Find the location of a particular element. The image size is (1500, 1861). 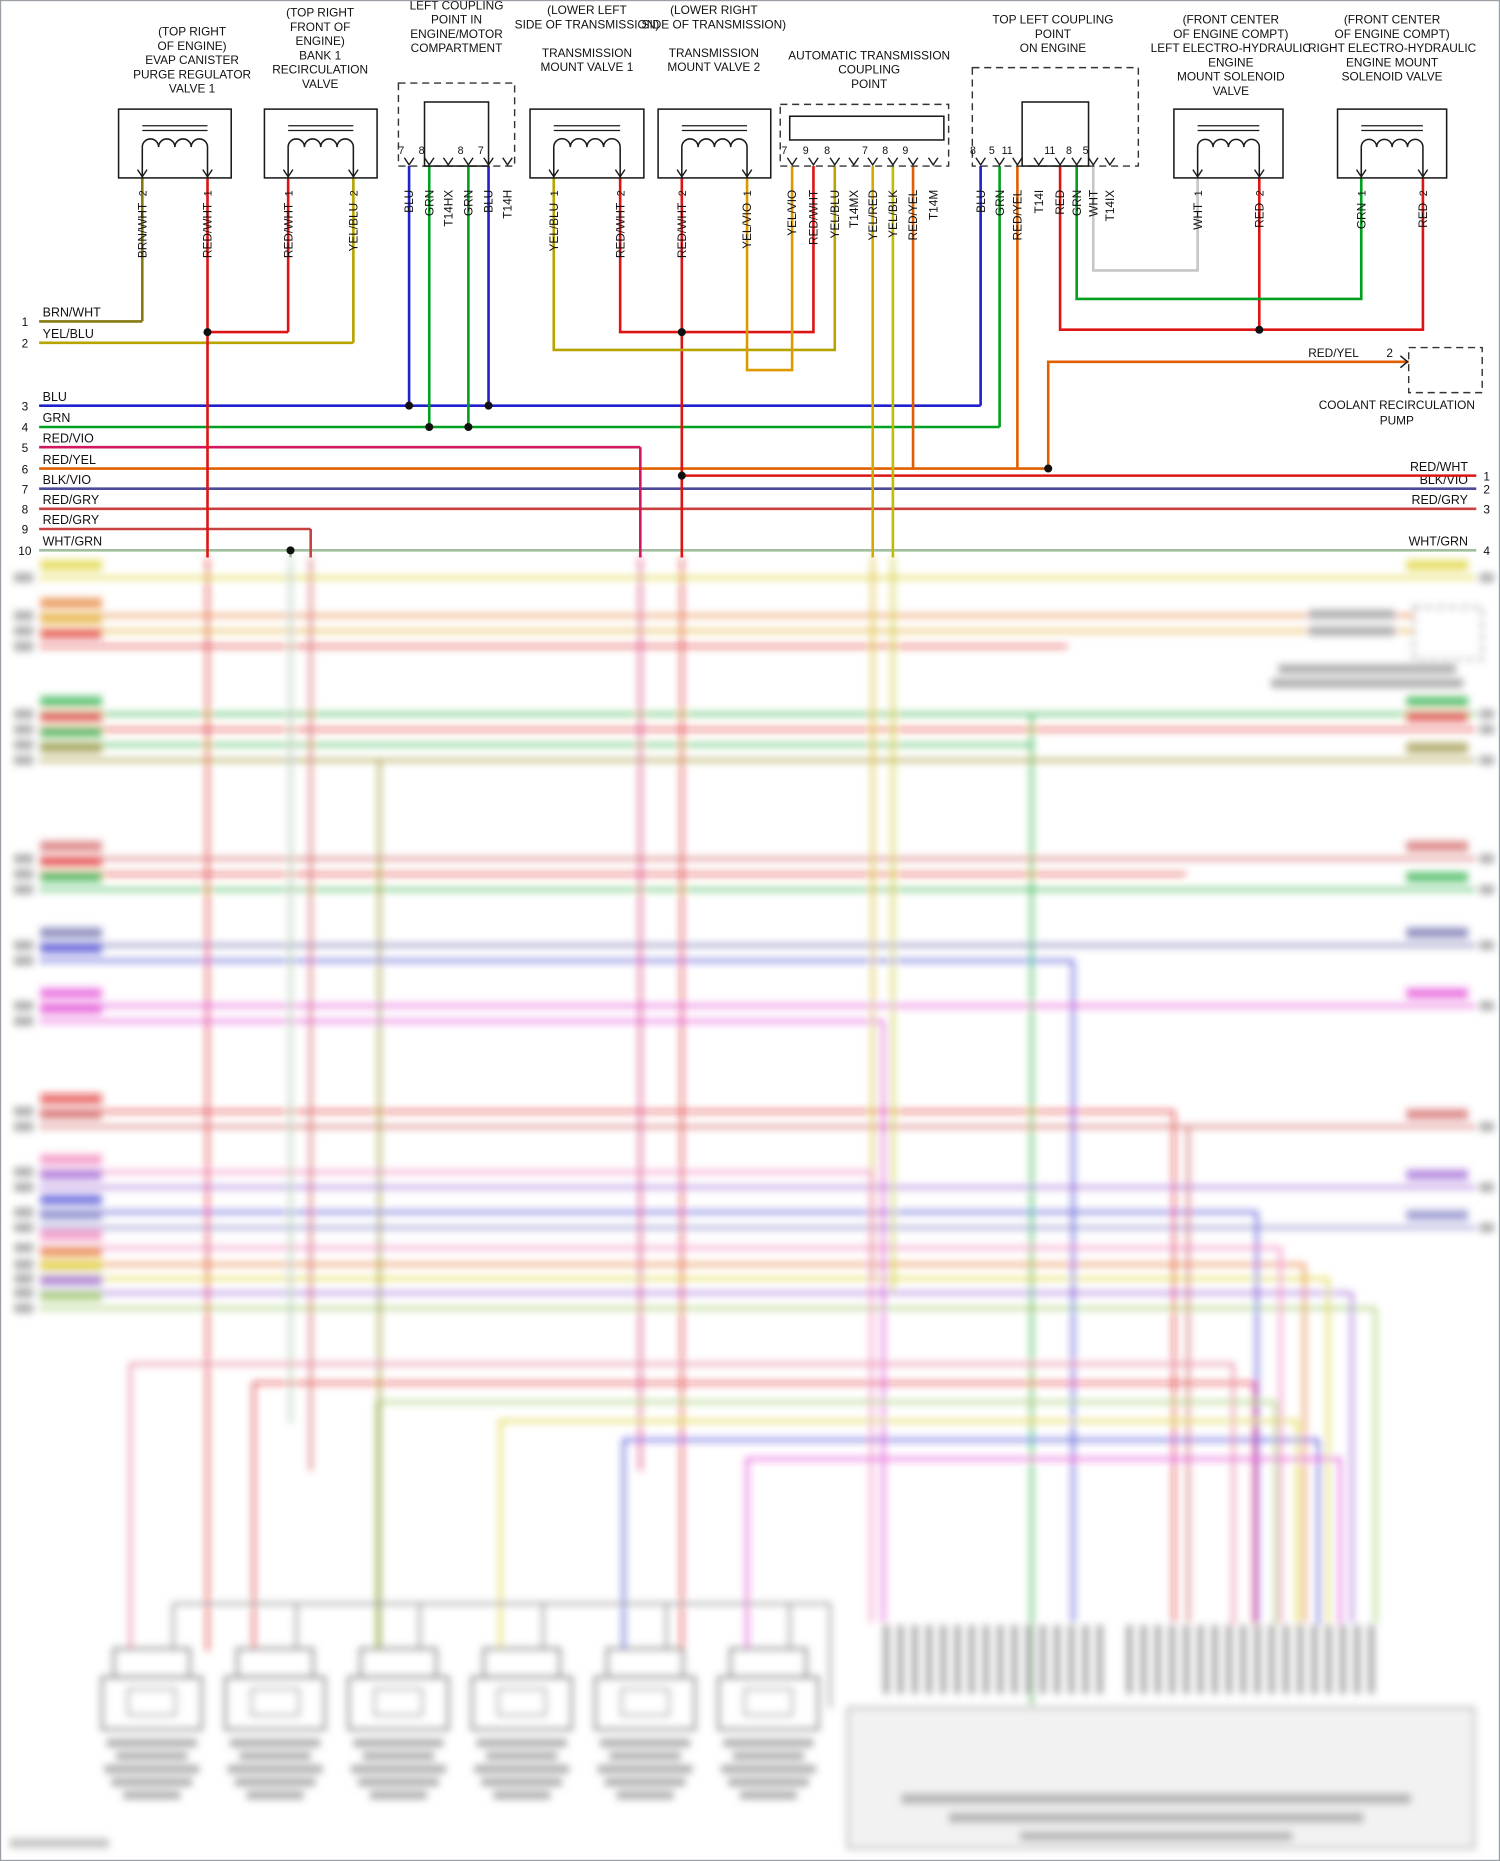

row-number: 7 is located at coordinates (25, 489).